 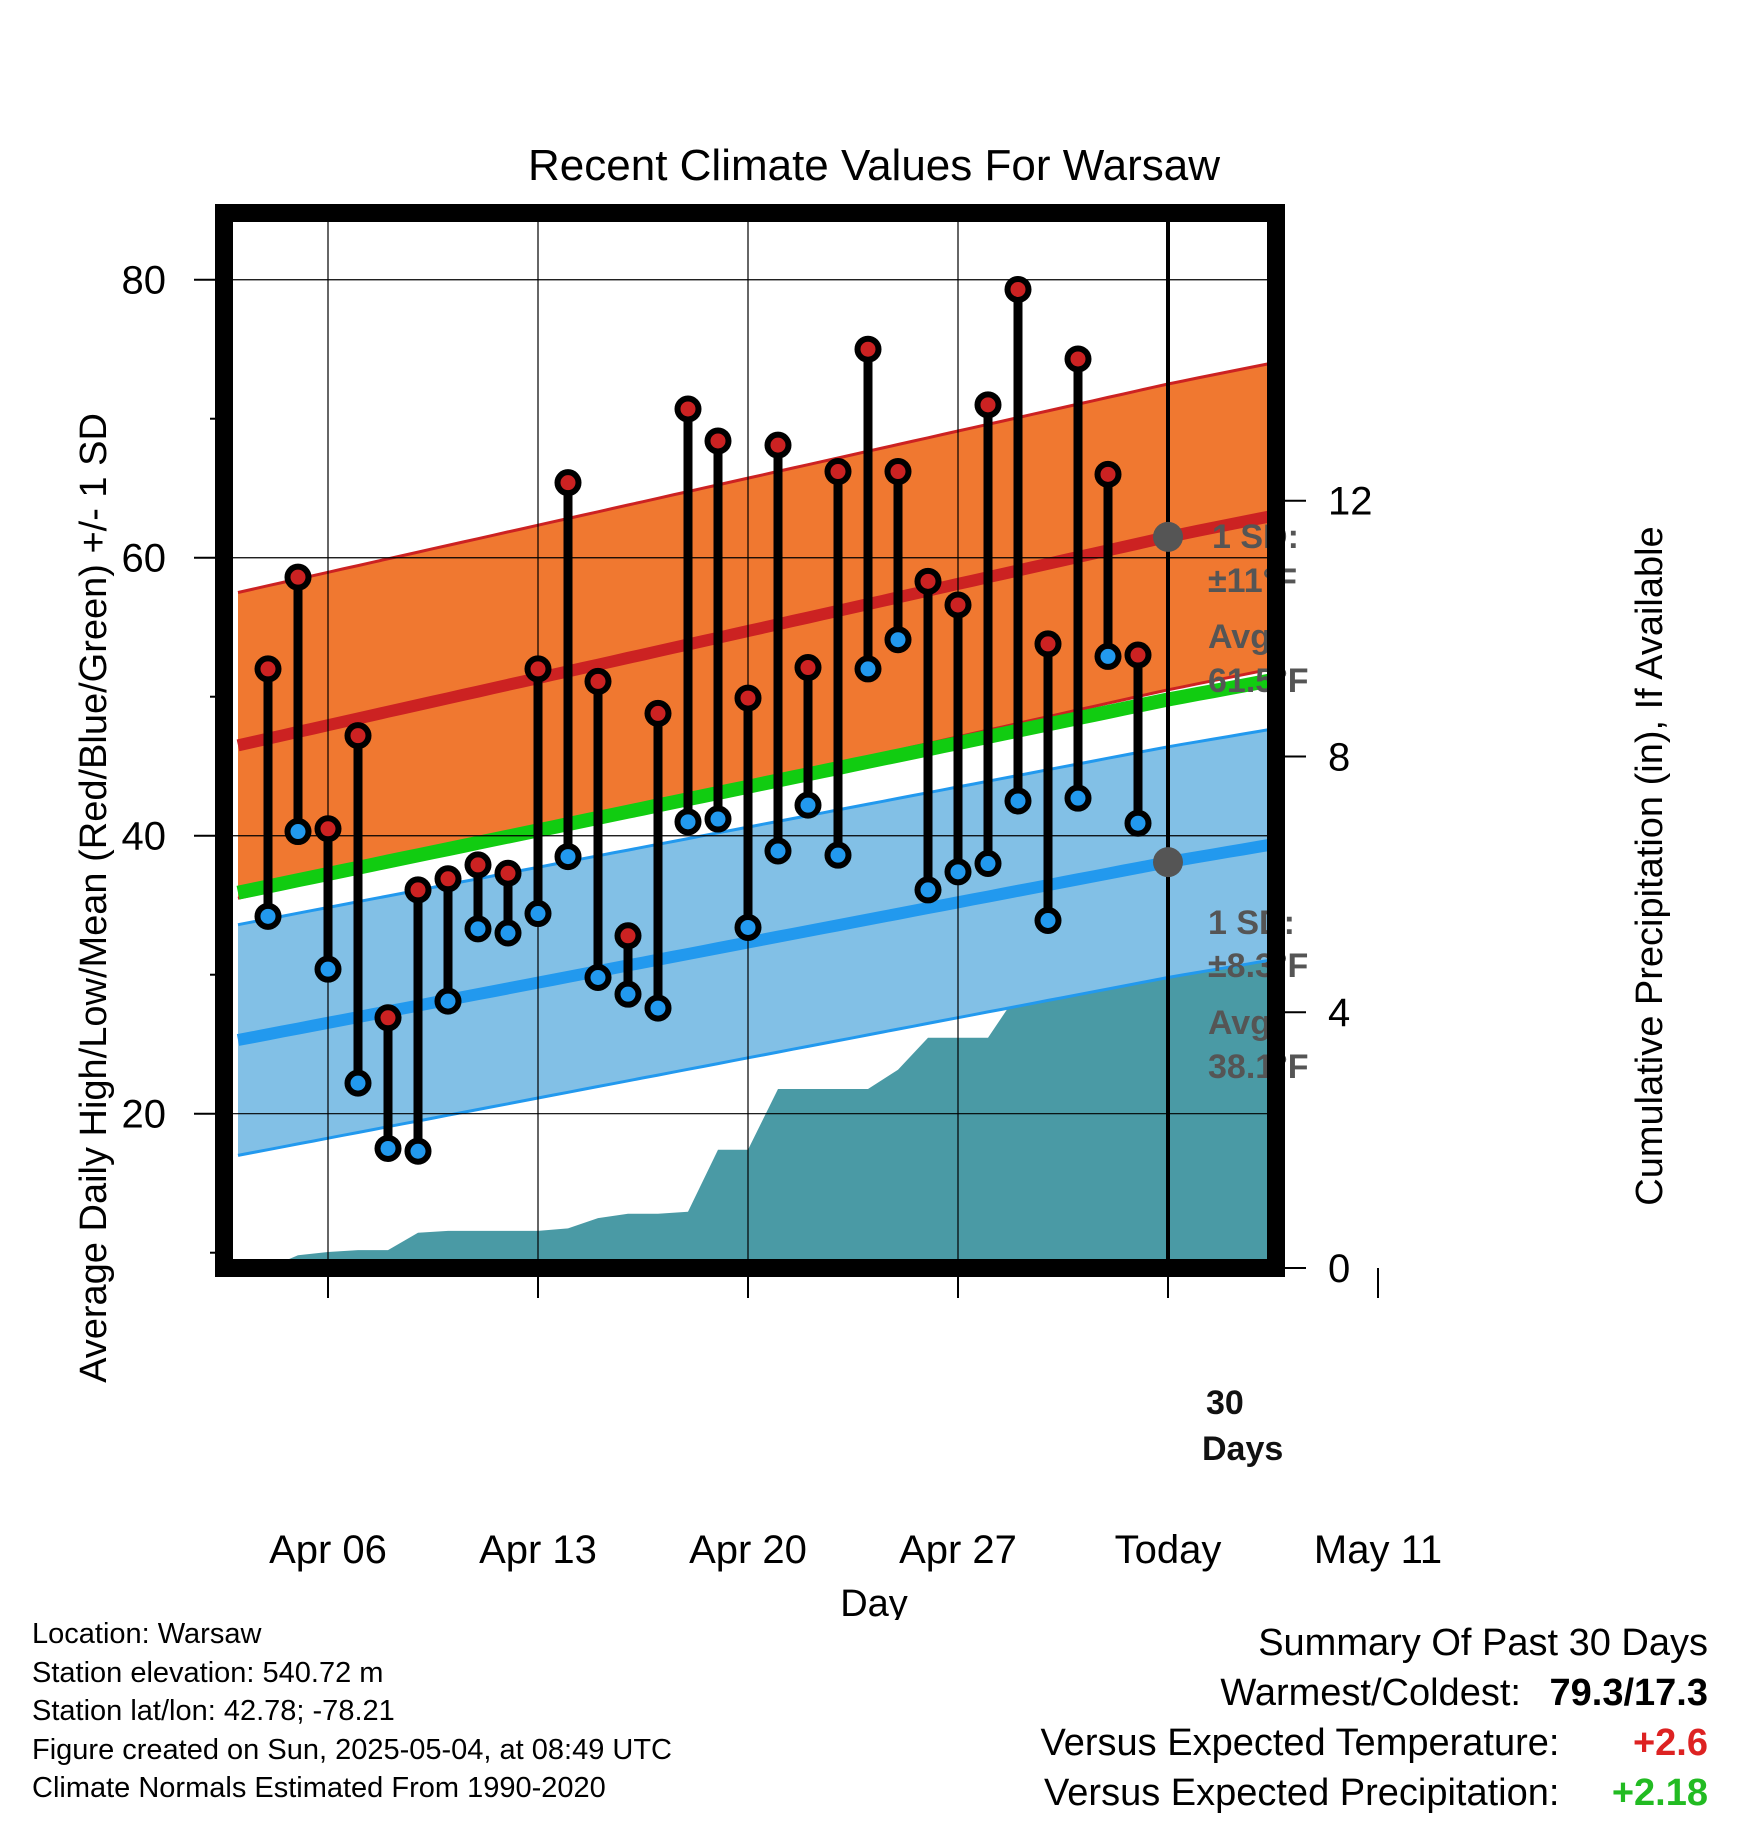 I want to click on high-avg-value: 61.5°F, so click(x=1258, y=681).